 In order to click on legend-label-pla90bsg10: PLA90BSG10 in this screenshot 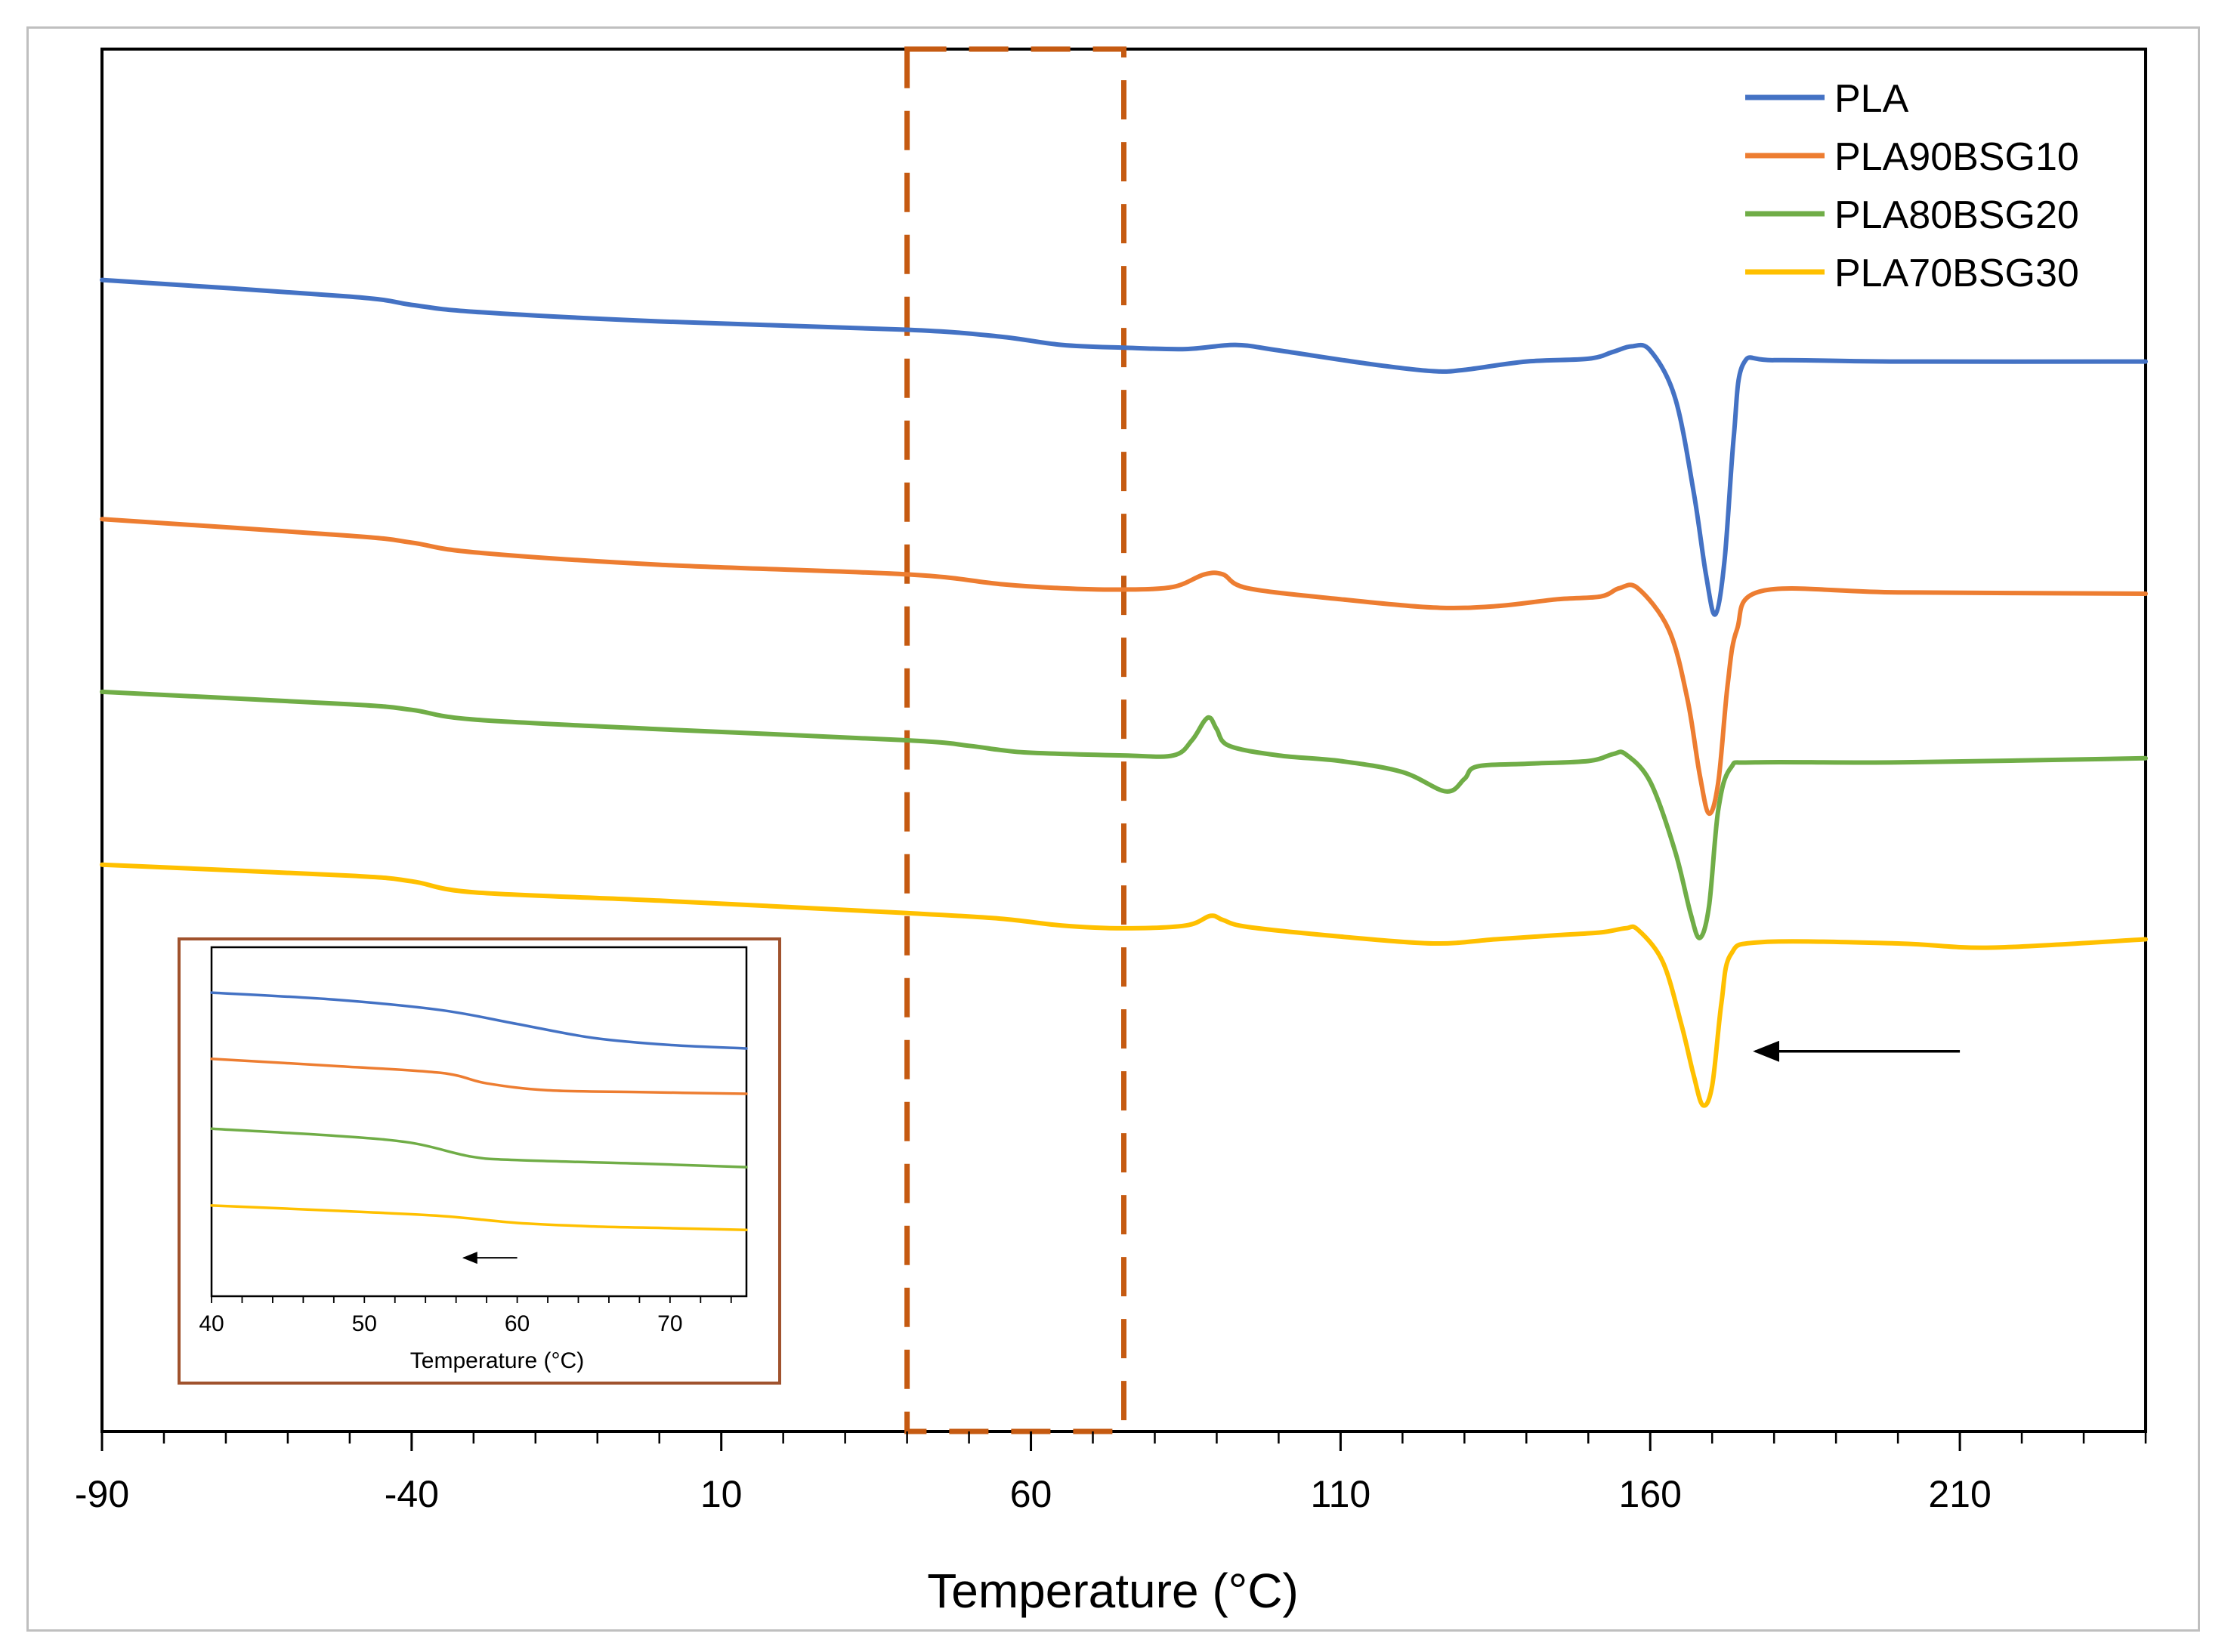, I will do `click(1956, 157)`.